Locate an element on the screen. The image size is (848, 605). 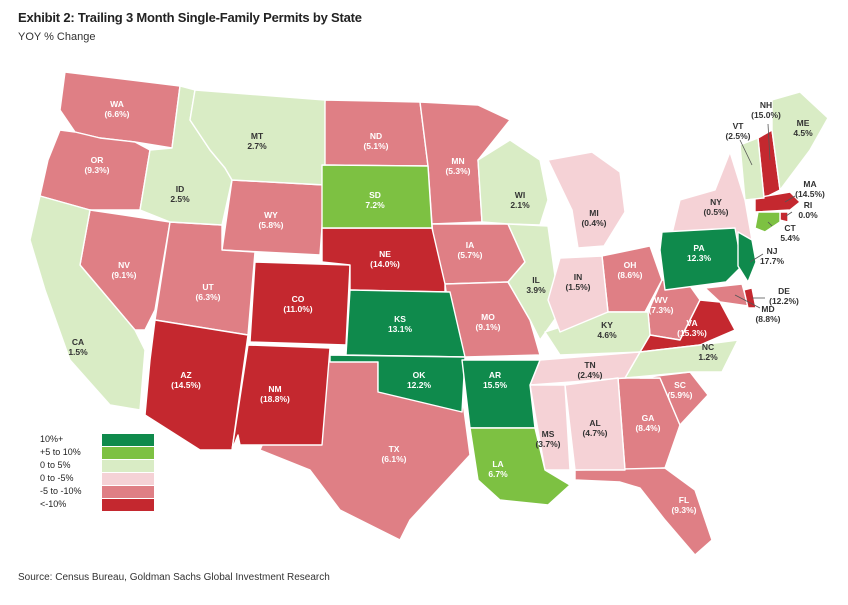
chart-subtitle: YOY % Change is located at coordinates (57, 37).